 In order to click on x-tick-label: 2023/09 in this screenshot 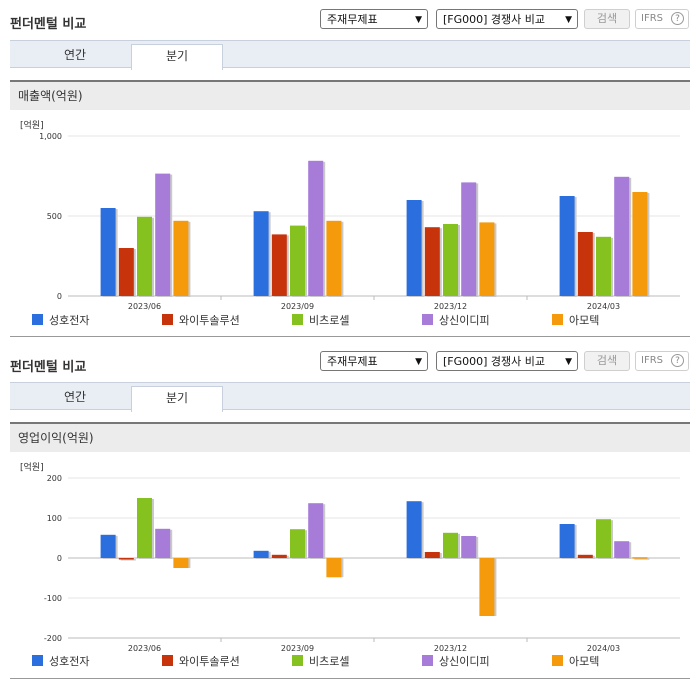, I will do `click(297, 648)`.